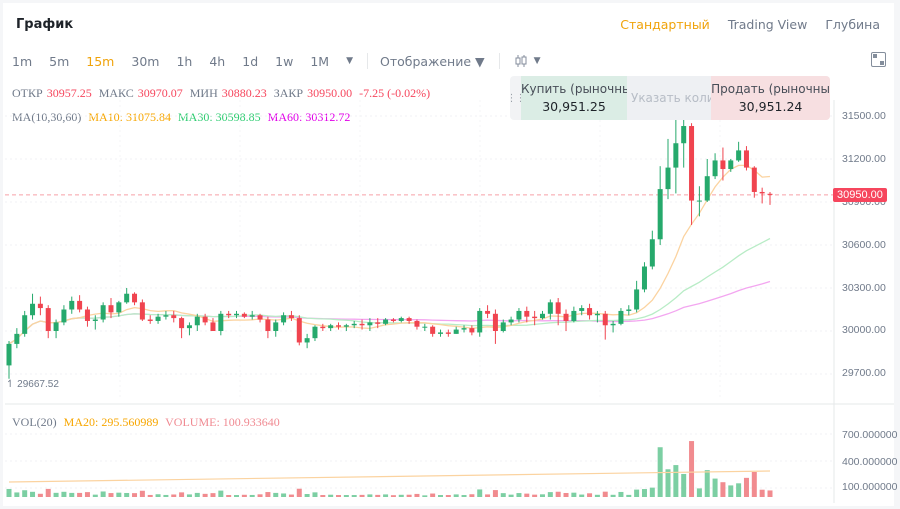 The width and height of the screenshot is (900, 509). What do you see at coordinates (129, 117) in the screenshot?
I see `ma10-value: MA10: 31075.84` at bounding box center [129, 117].